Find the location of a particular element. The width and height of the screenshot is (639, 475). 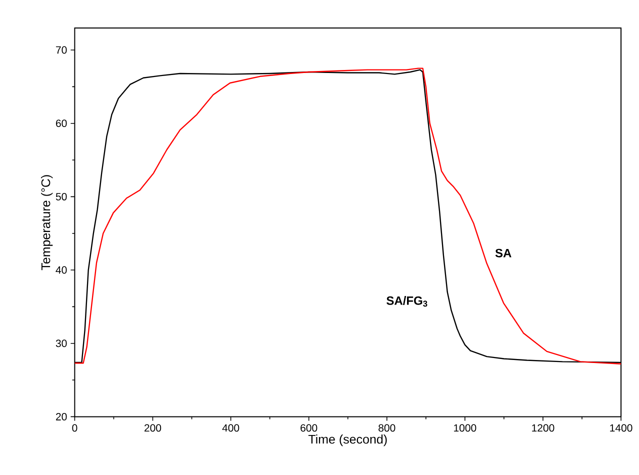

y-tick-label: 30 is located at coordinates (61, 344).